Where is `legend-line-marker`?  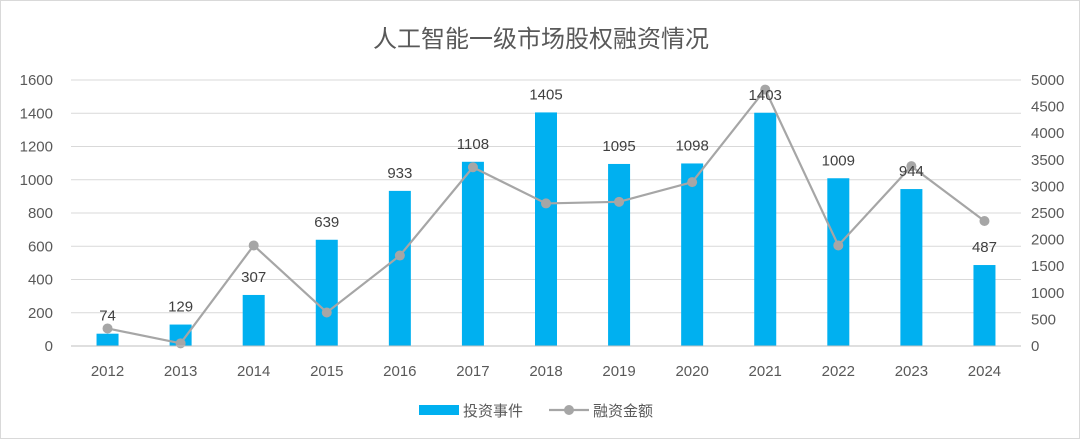 legend-line-marker is located at coordinates (569, 410).